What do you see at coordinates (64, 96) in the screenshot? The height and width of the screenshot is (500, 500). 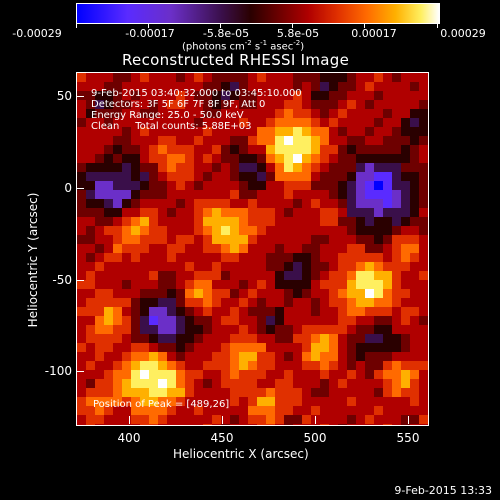 I see `y-tick-label: 50` at bounding box center [64, 96].